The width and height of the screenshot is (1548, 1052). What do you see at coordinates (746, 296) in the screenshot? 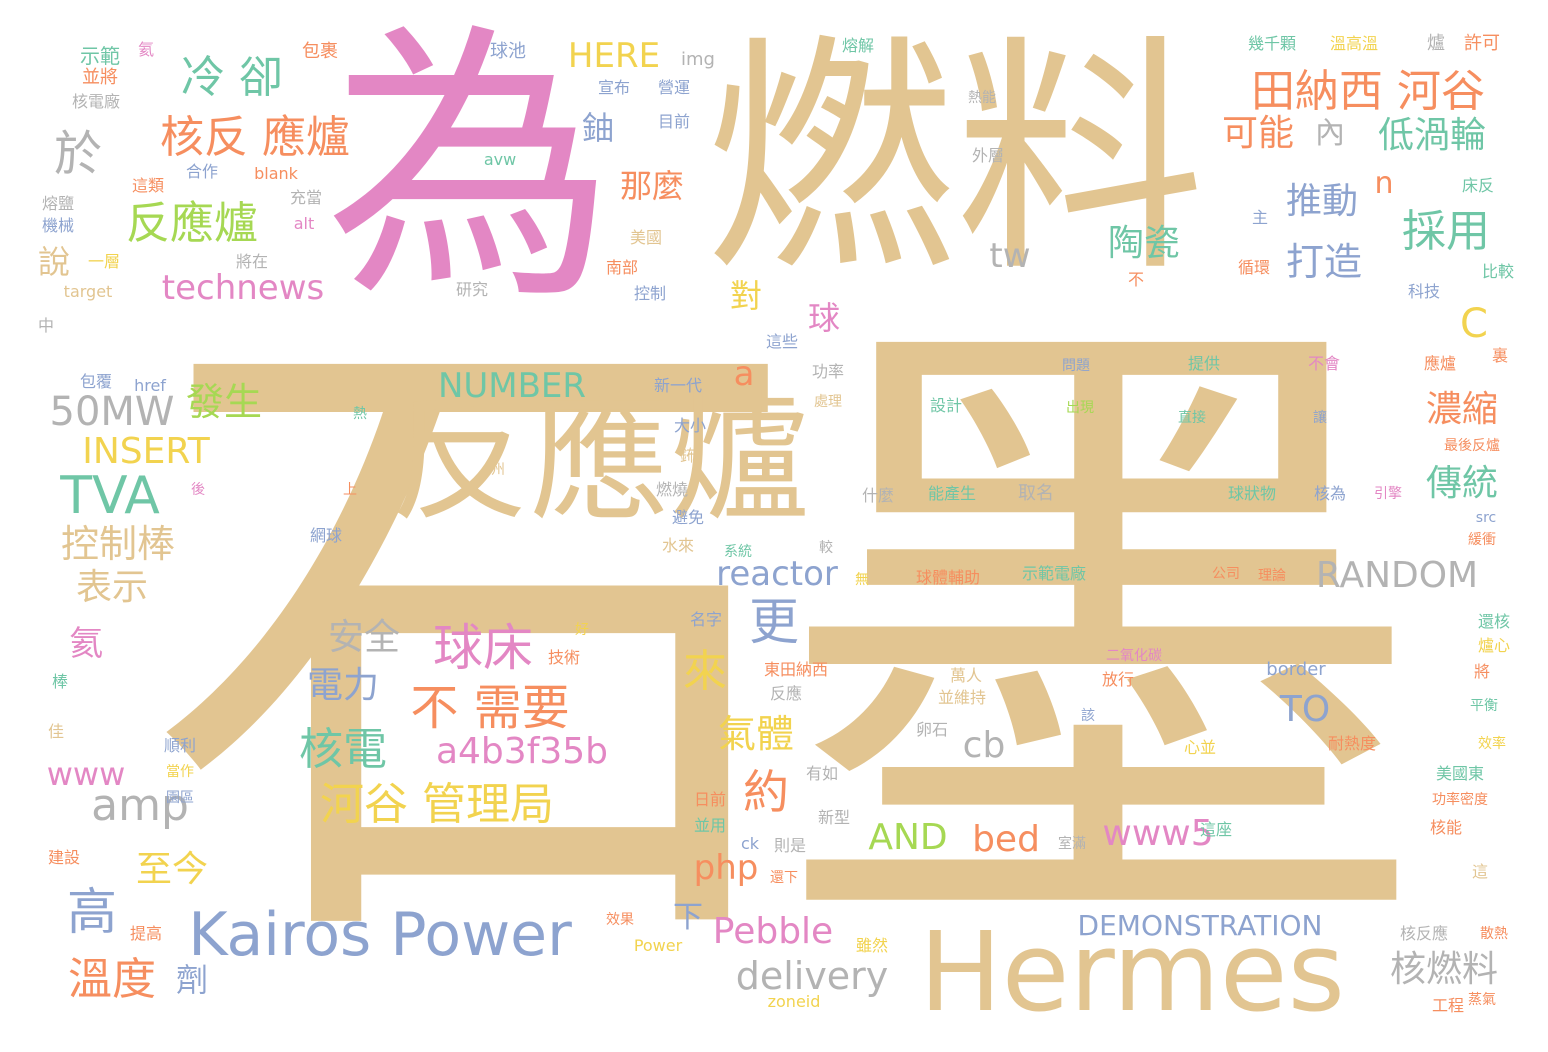
I see `word-dui: 對` at bounding box center [746, 296].